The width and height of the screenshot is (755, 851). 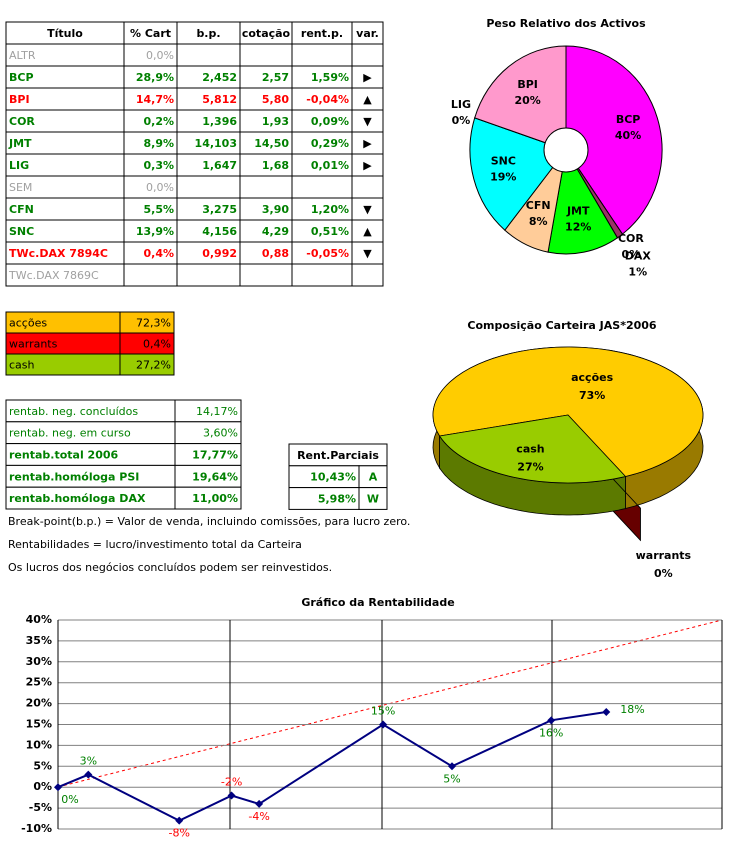 I want to click on table-cell-text: 8,9%, so click(x=158, y=143).